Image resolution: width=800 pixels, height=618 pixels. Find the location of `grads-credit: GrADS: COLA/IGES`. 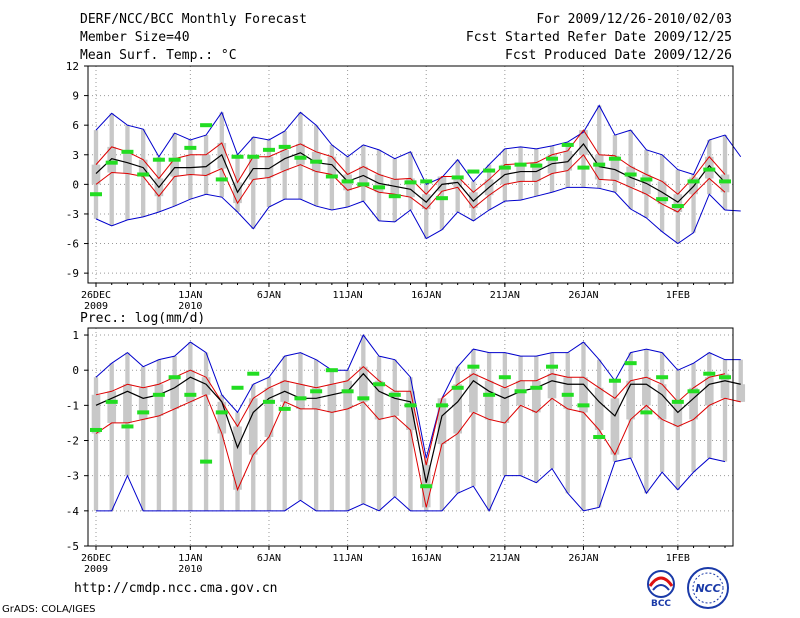

grads-credit: GrADS: COLA/IGES is located at coordinates (49, 609).